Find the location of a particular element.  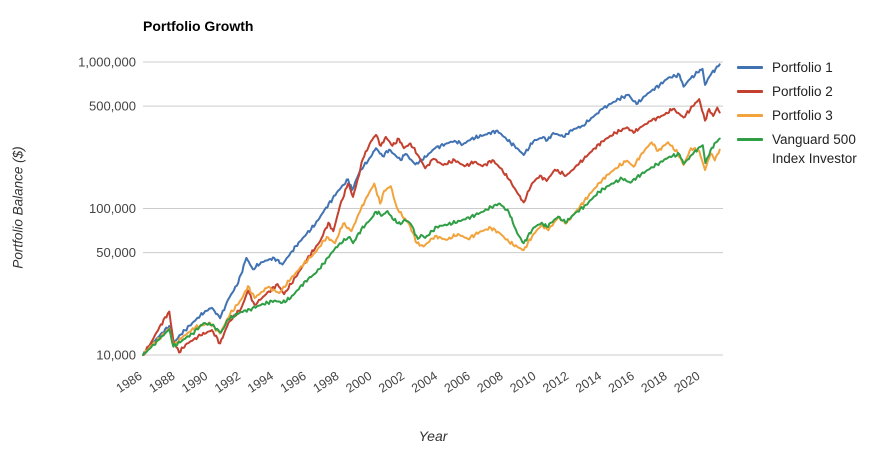

x-tick-label: 1986 is located at coordinates (129, 382).